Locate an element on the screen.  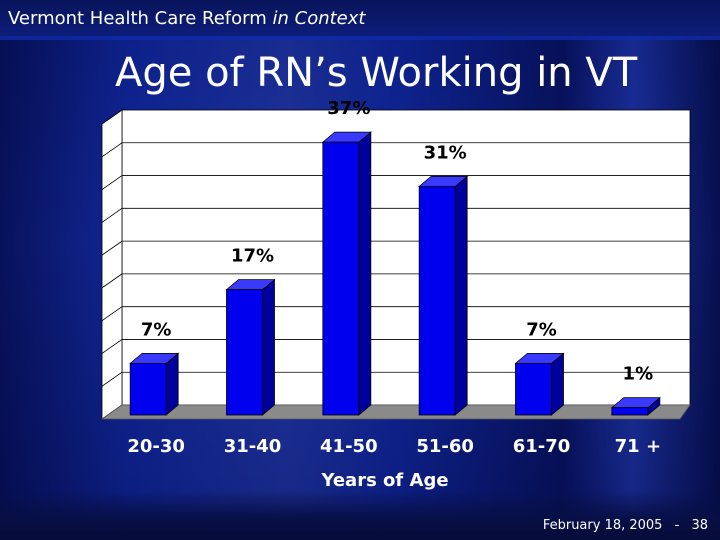
footer-date: February 18, 2005 is located at coordinates (602, 525).